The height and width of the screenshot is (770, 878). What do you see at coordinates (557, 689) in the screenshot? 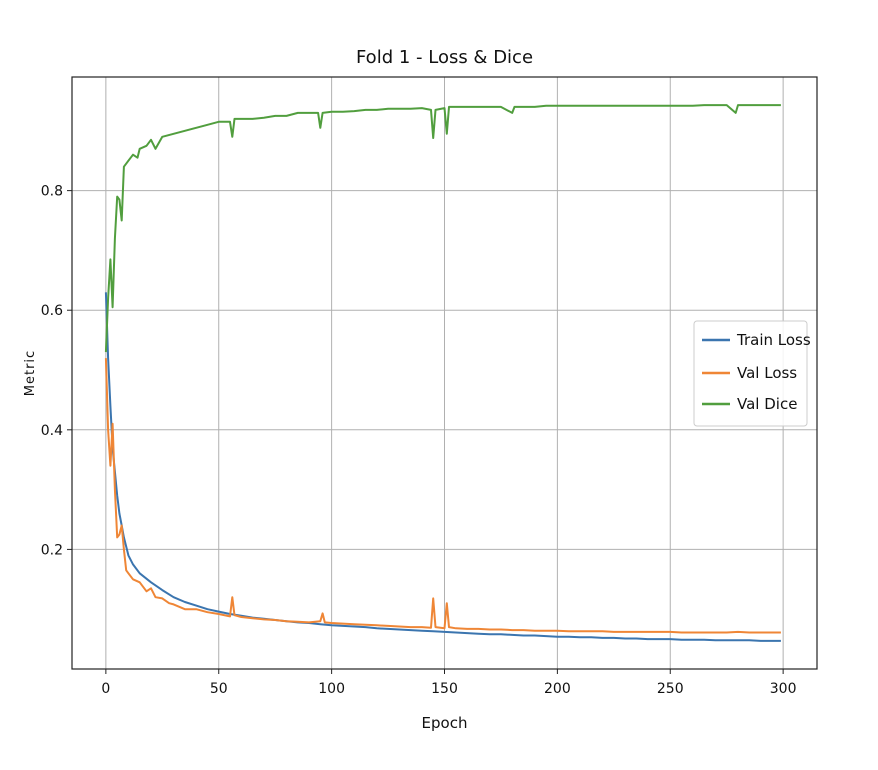
I see `x-tick-label: 200` at bounding box center [557, 689].